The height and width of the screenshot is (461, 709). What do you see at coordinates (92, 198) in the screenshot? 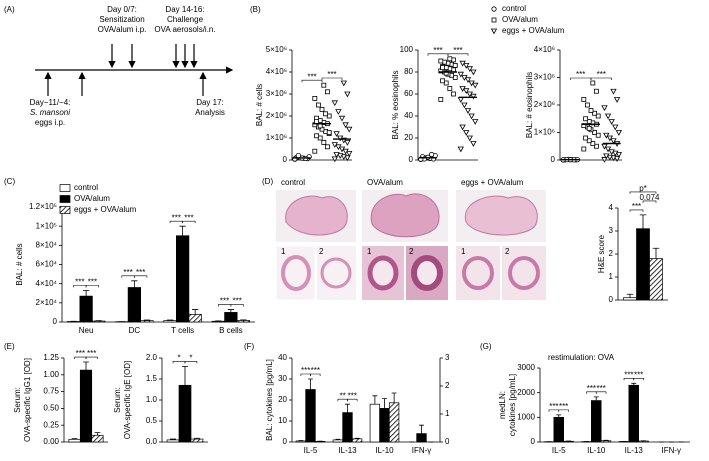
I see `legend-label: OVA/alum` at bounding box center [92, 198].